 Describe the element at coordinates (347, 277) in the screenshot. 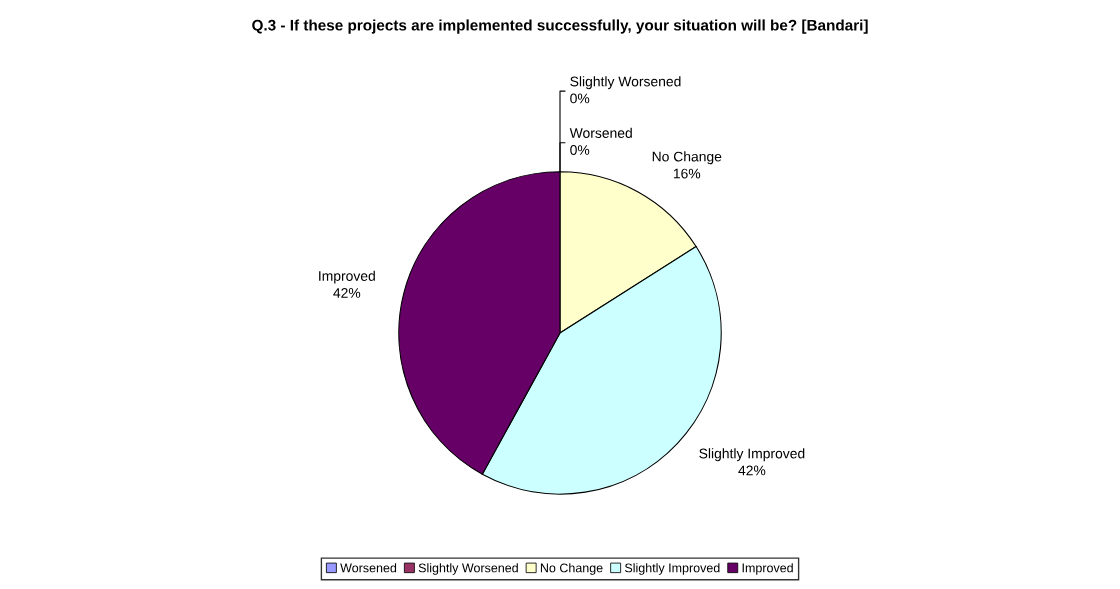

I see `slice-label: Improved` at that location.